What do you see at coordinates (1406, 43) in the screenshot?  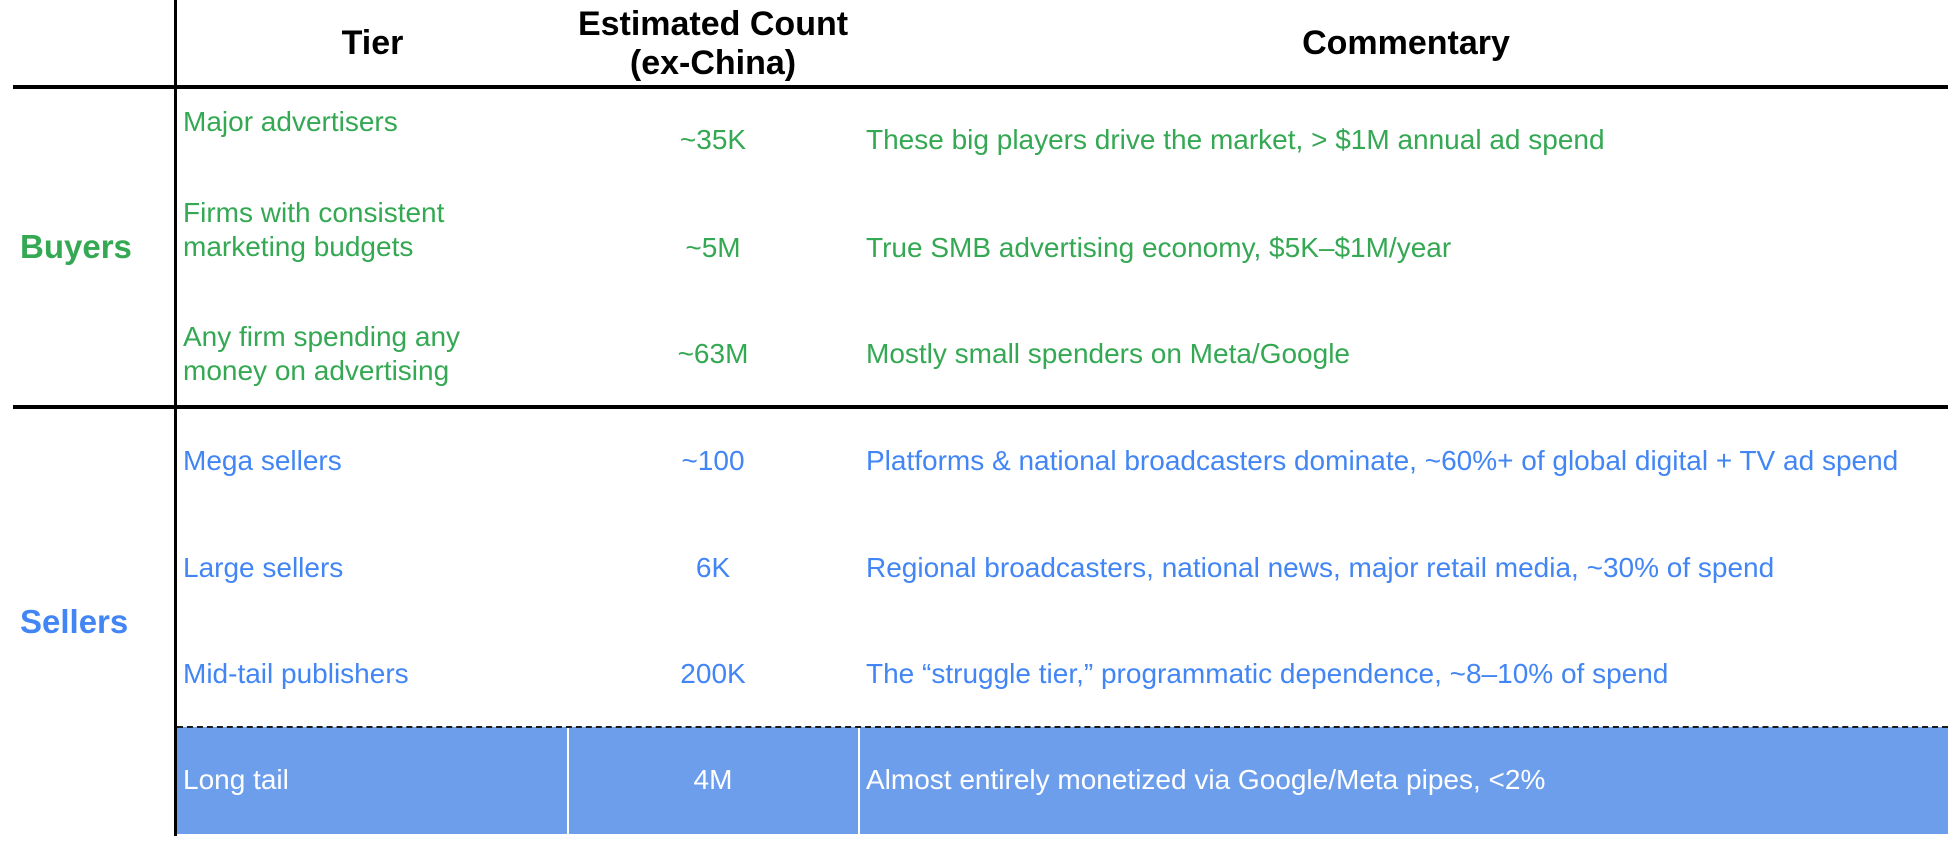 I see `header-commentary: Commentary` at bounding box center [1406, 43].